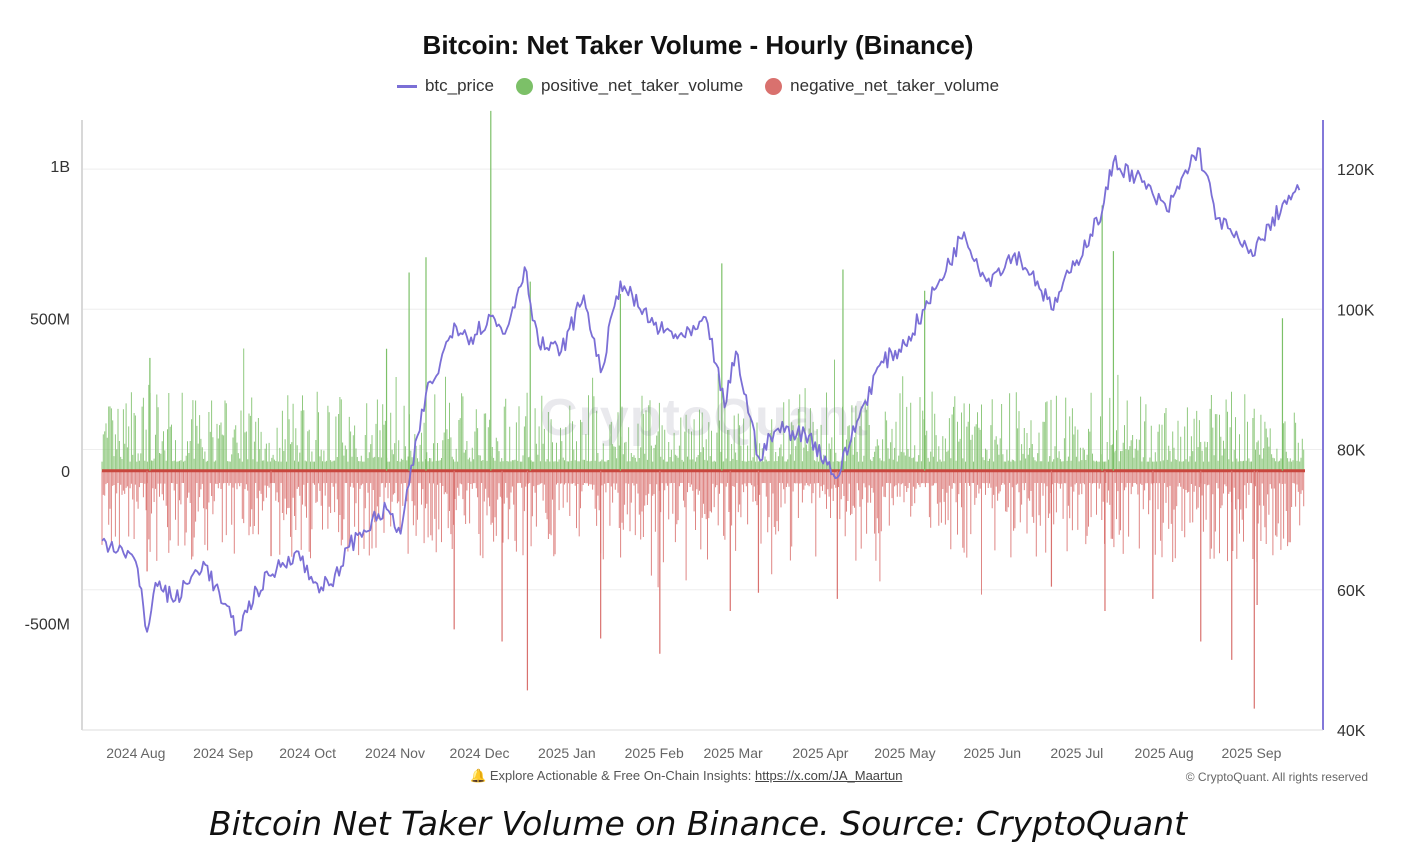 The height and width of the screenshot is (858, 1424). What do you see at coordinates (1351, 591) in the screenshot?
I see `y-right-tick-label: 60K` at bounding box center [1351, 591].